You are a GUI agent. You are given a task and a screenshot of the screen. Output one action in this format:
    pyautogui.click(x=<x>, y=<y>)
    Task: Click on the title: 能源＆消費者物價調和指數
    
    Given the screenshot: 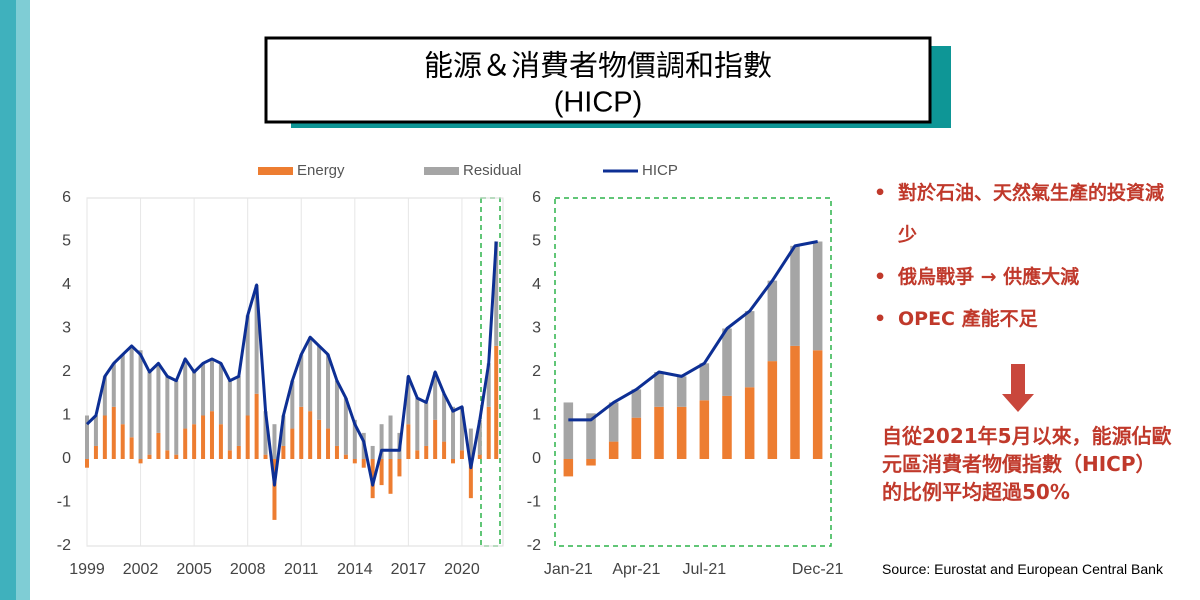 What is the action you would take?
    pyautogui.click(x=598, y=66)
    